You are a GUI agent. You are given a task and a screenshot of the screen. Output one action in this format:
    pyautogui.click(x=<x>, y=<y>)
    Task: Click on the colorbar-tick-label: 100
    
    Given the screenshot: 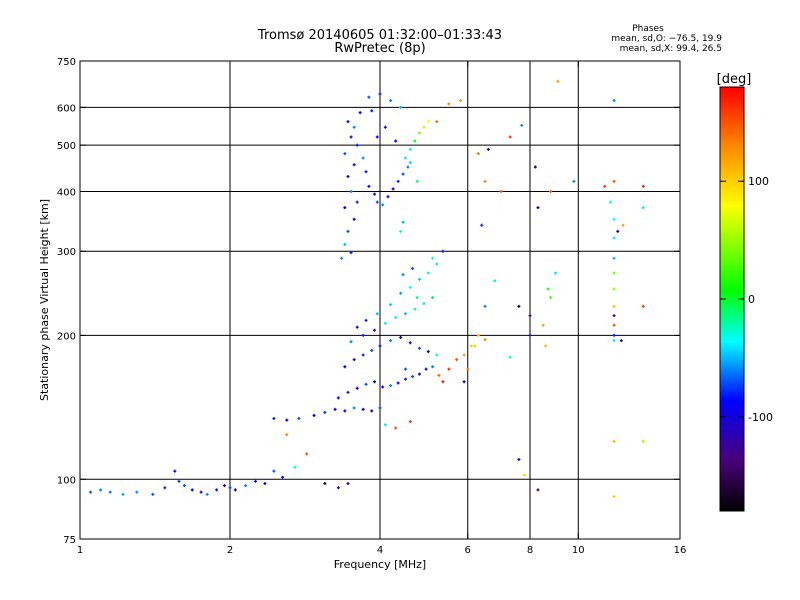 What is the action you would take?
    pyautogui.click(x=758, y=181)
    